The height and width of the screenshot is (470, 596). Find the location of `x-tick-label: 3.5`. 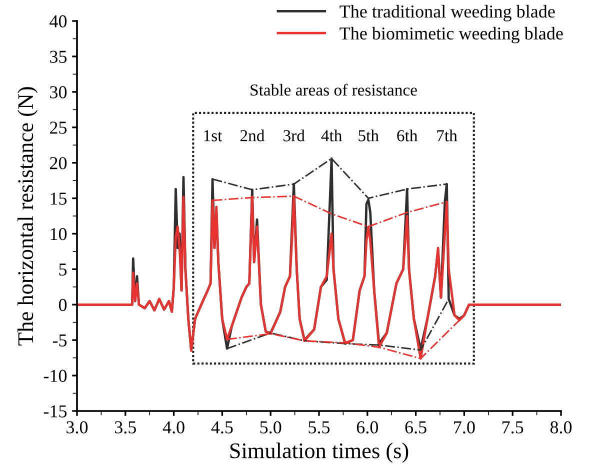

x-tick-label: 3.5 is located at coordinates (125, 427).